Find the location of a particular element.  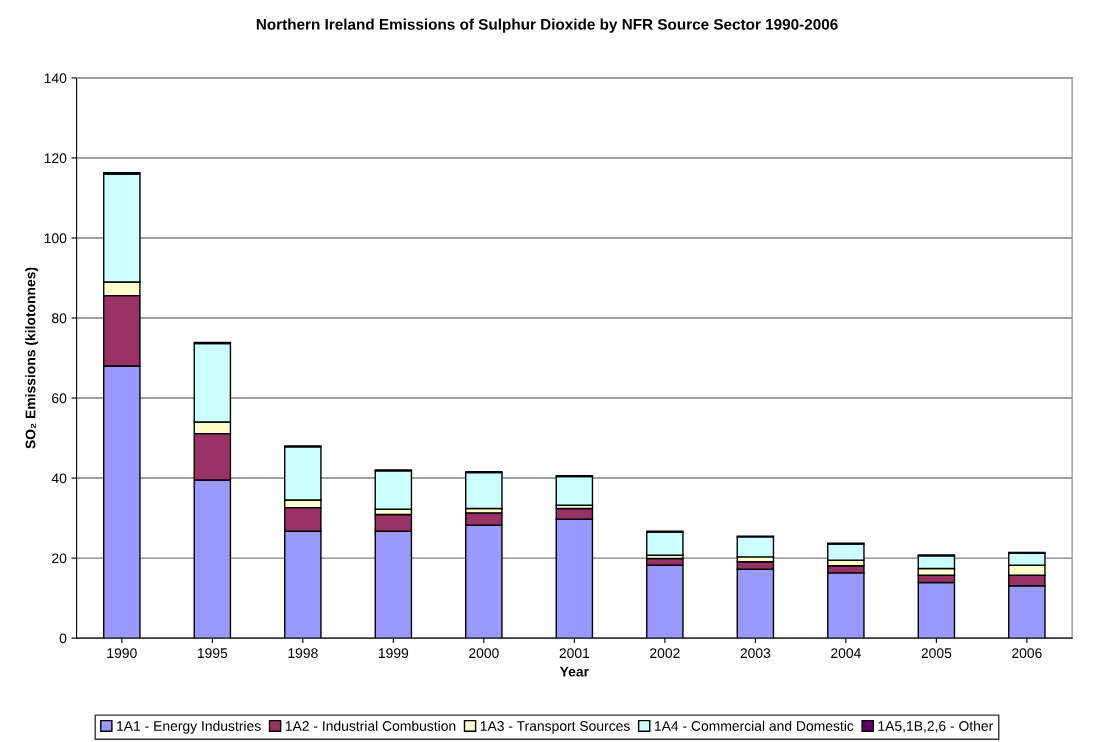

y-tick-label: 120 is located at coordinates (55, 158).